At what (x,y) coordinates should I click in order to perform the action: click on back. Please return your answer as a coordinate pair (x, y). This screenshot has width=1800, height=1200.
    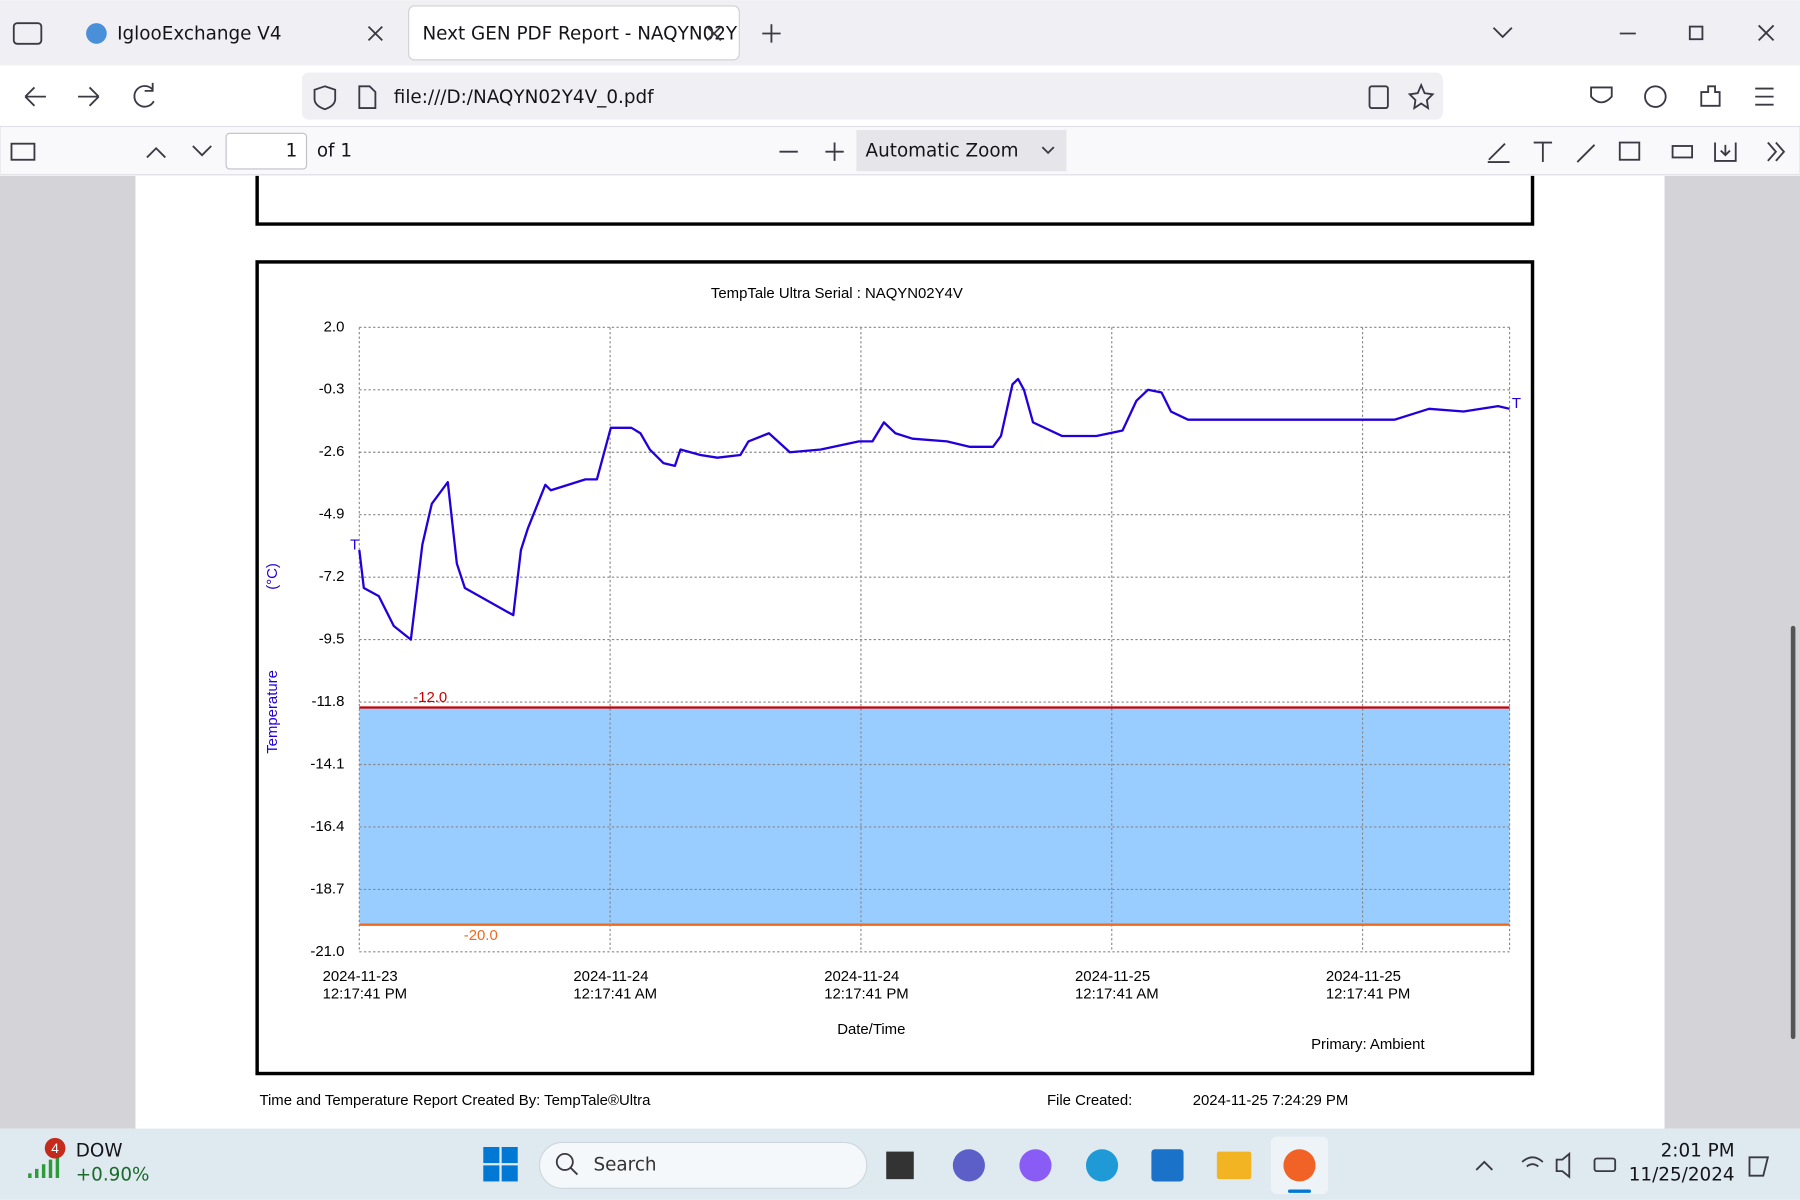
    Looking at the image, I should click on (35, 96).